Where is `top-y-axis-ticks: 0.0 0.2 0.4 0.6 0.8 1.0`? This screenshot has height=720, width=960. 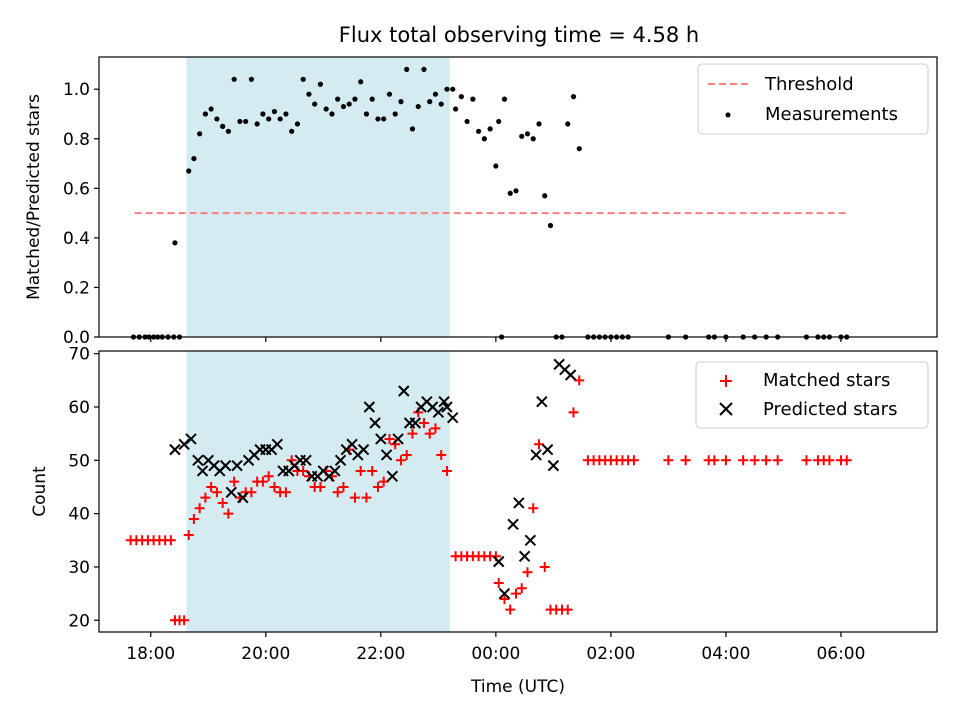
top-y-axis-ticks: 0.0 0.2 0.4 0.6 0.8 1.0 is located at coordinates (81, 214).